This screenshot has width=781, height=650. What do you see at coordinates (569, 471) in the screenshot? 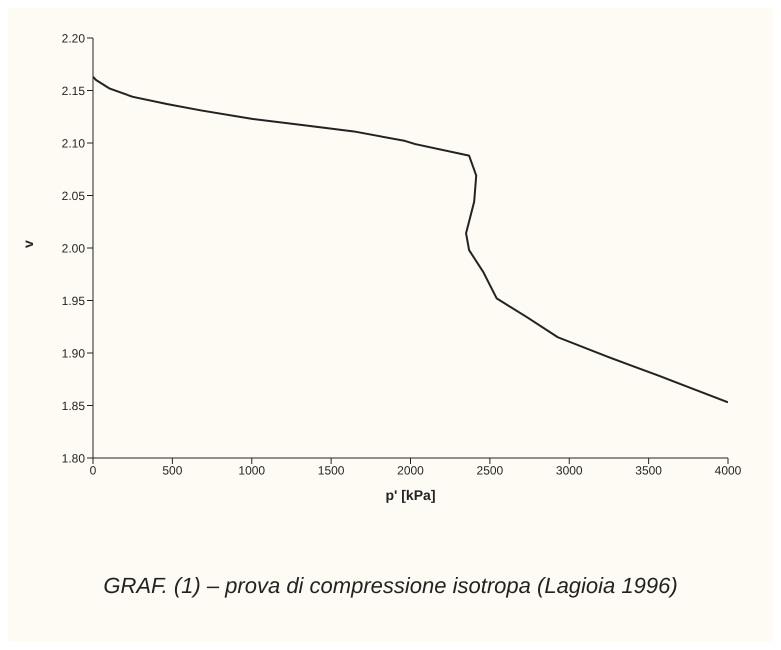
I see `x-tick-label: 3000` at bounding box center [569, 471].